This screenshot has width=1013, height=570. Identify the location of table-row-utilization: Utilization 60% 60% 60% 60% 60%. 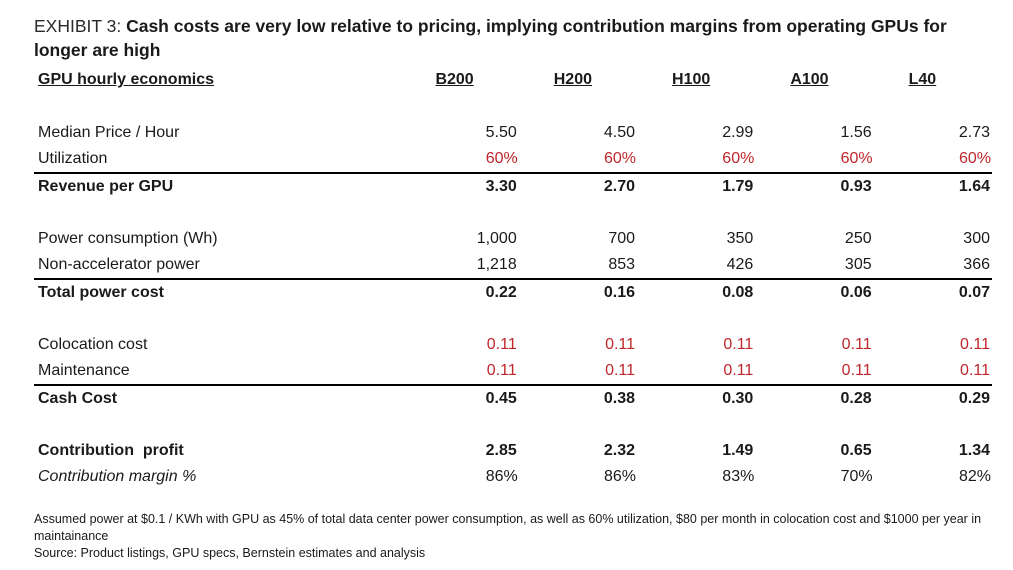
(513, 159).